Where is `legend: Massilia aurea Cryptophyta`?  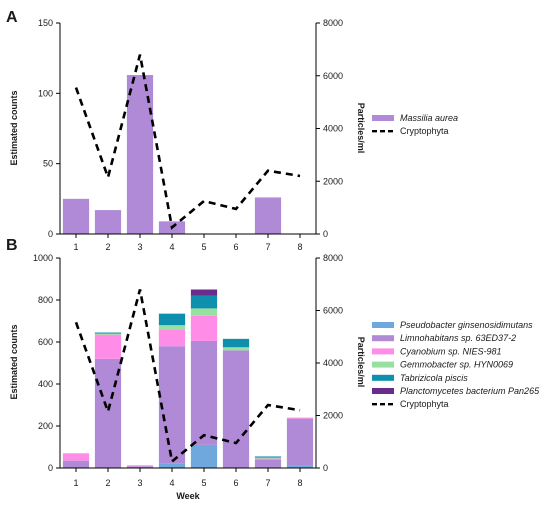
legend: Massilia aurea Cryptophyta is located at coordinates (415, 124).